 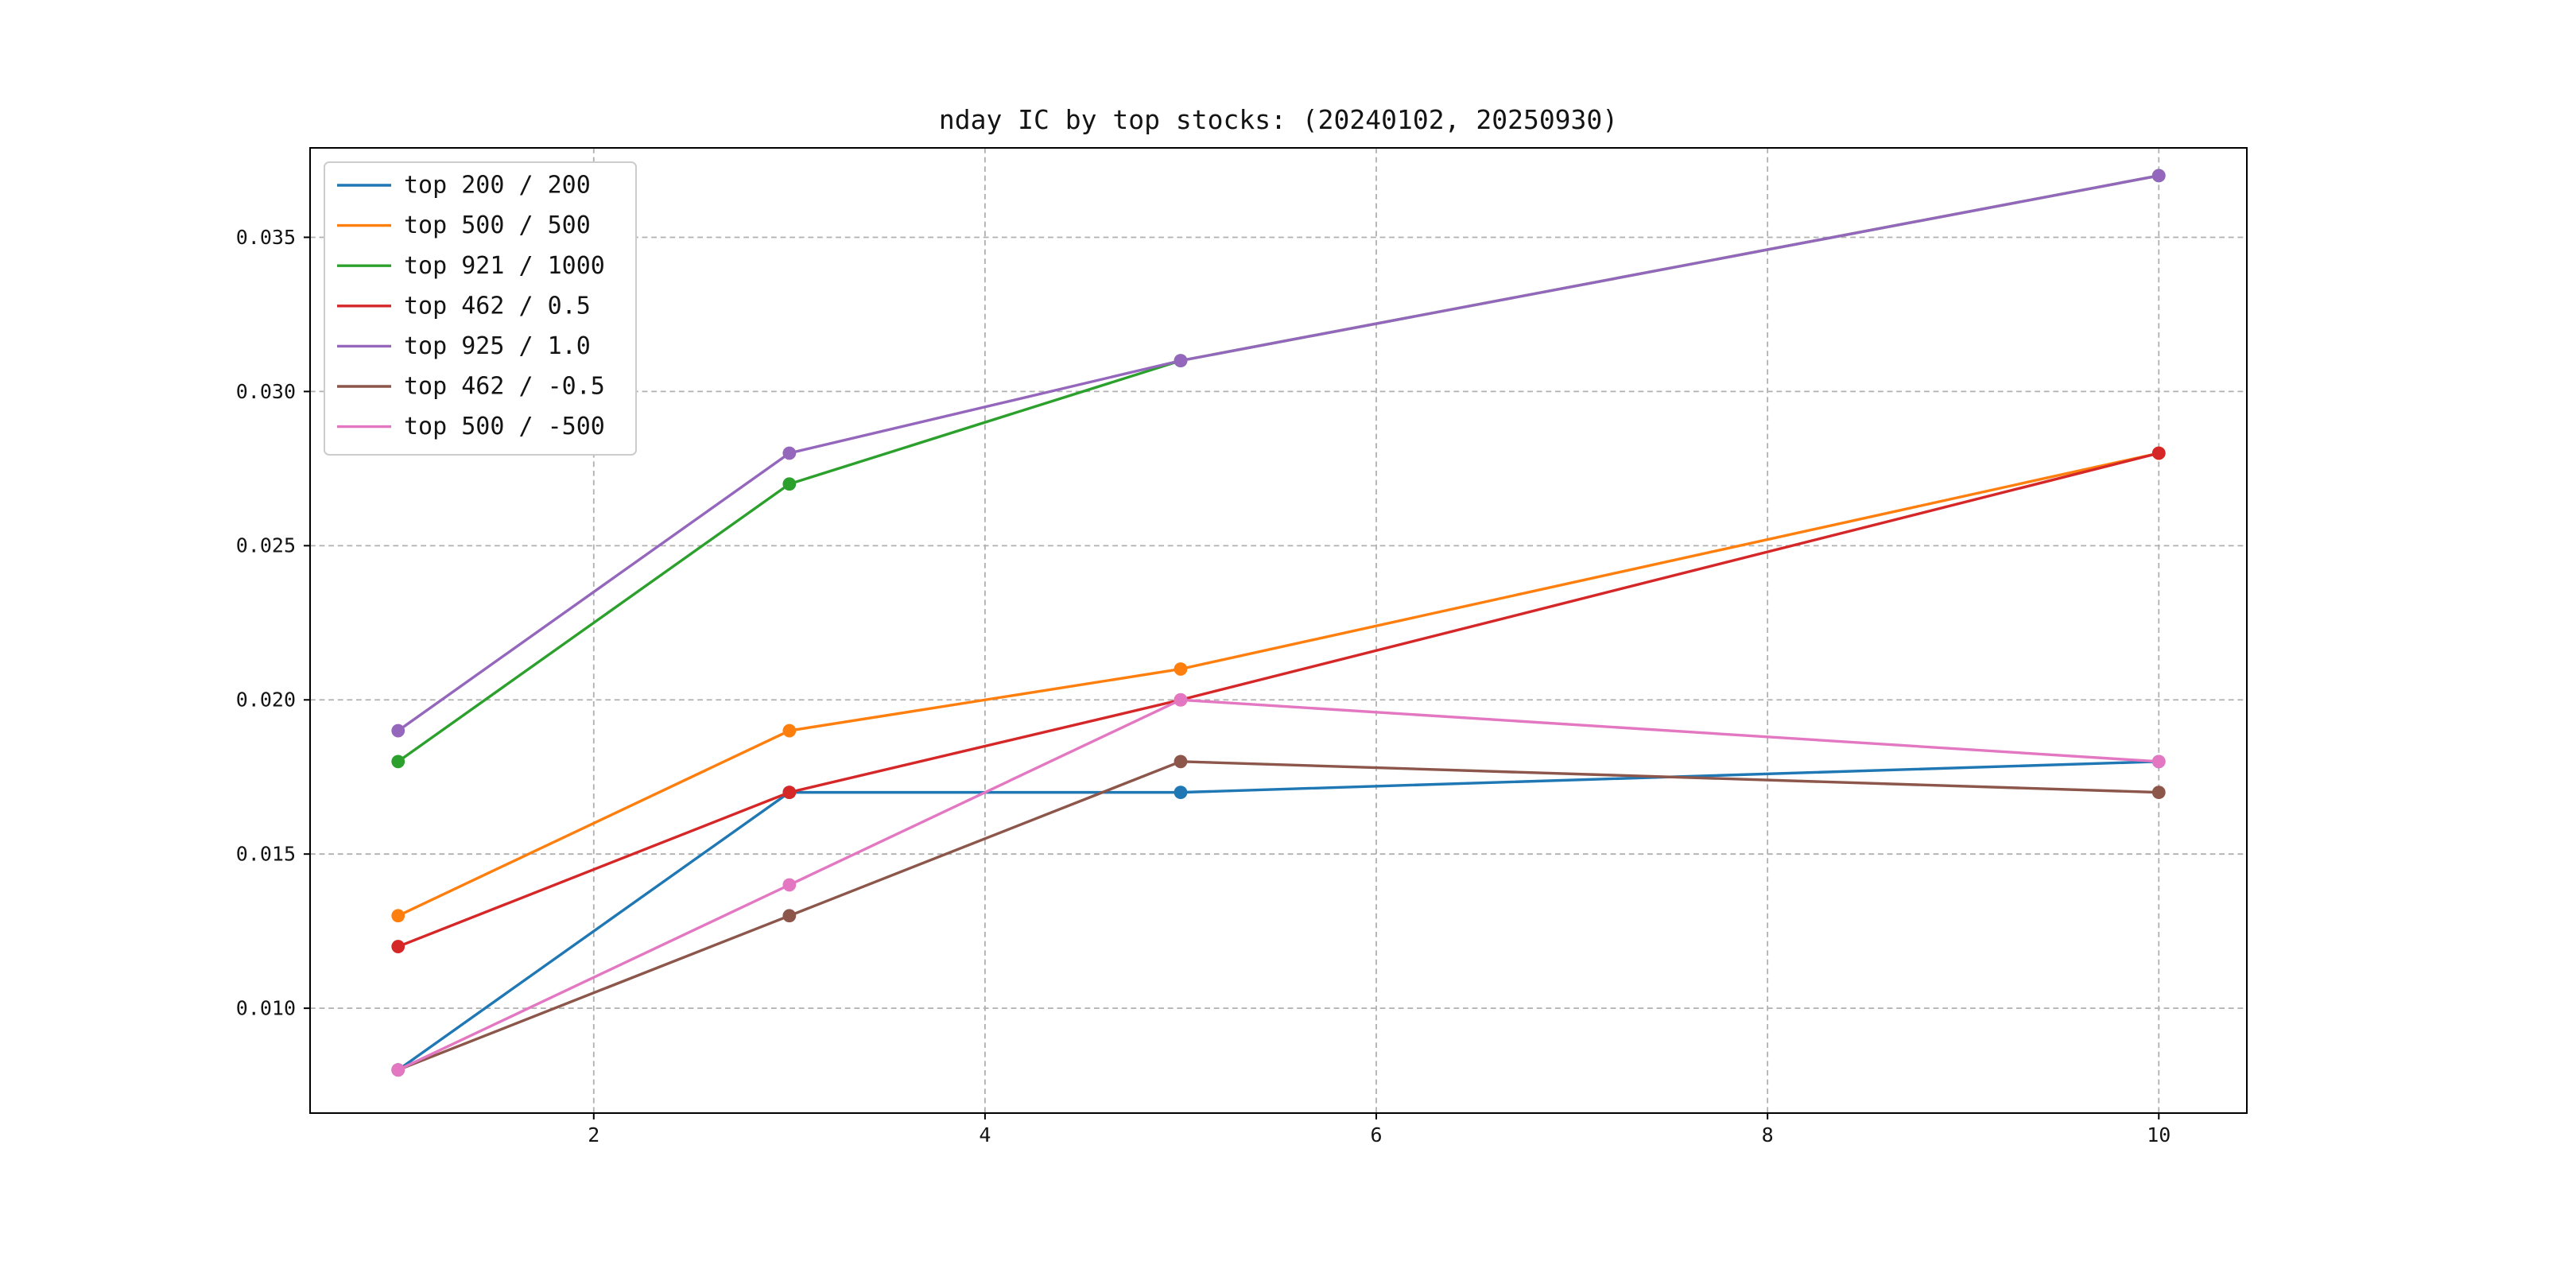 What do you see at coordinates (504, 387) in the screenshot?
I see `legend-label: top 462 / -0.5` at bounding box center [504, 387].